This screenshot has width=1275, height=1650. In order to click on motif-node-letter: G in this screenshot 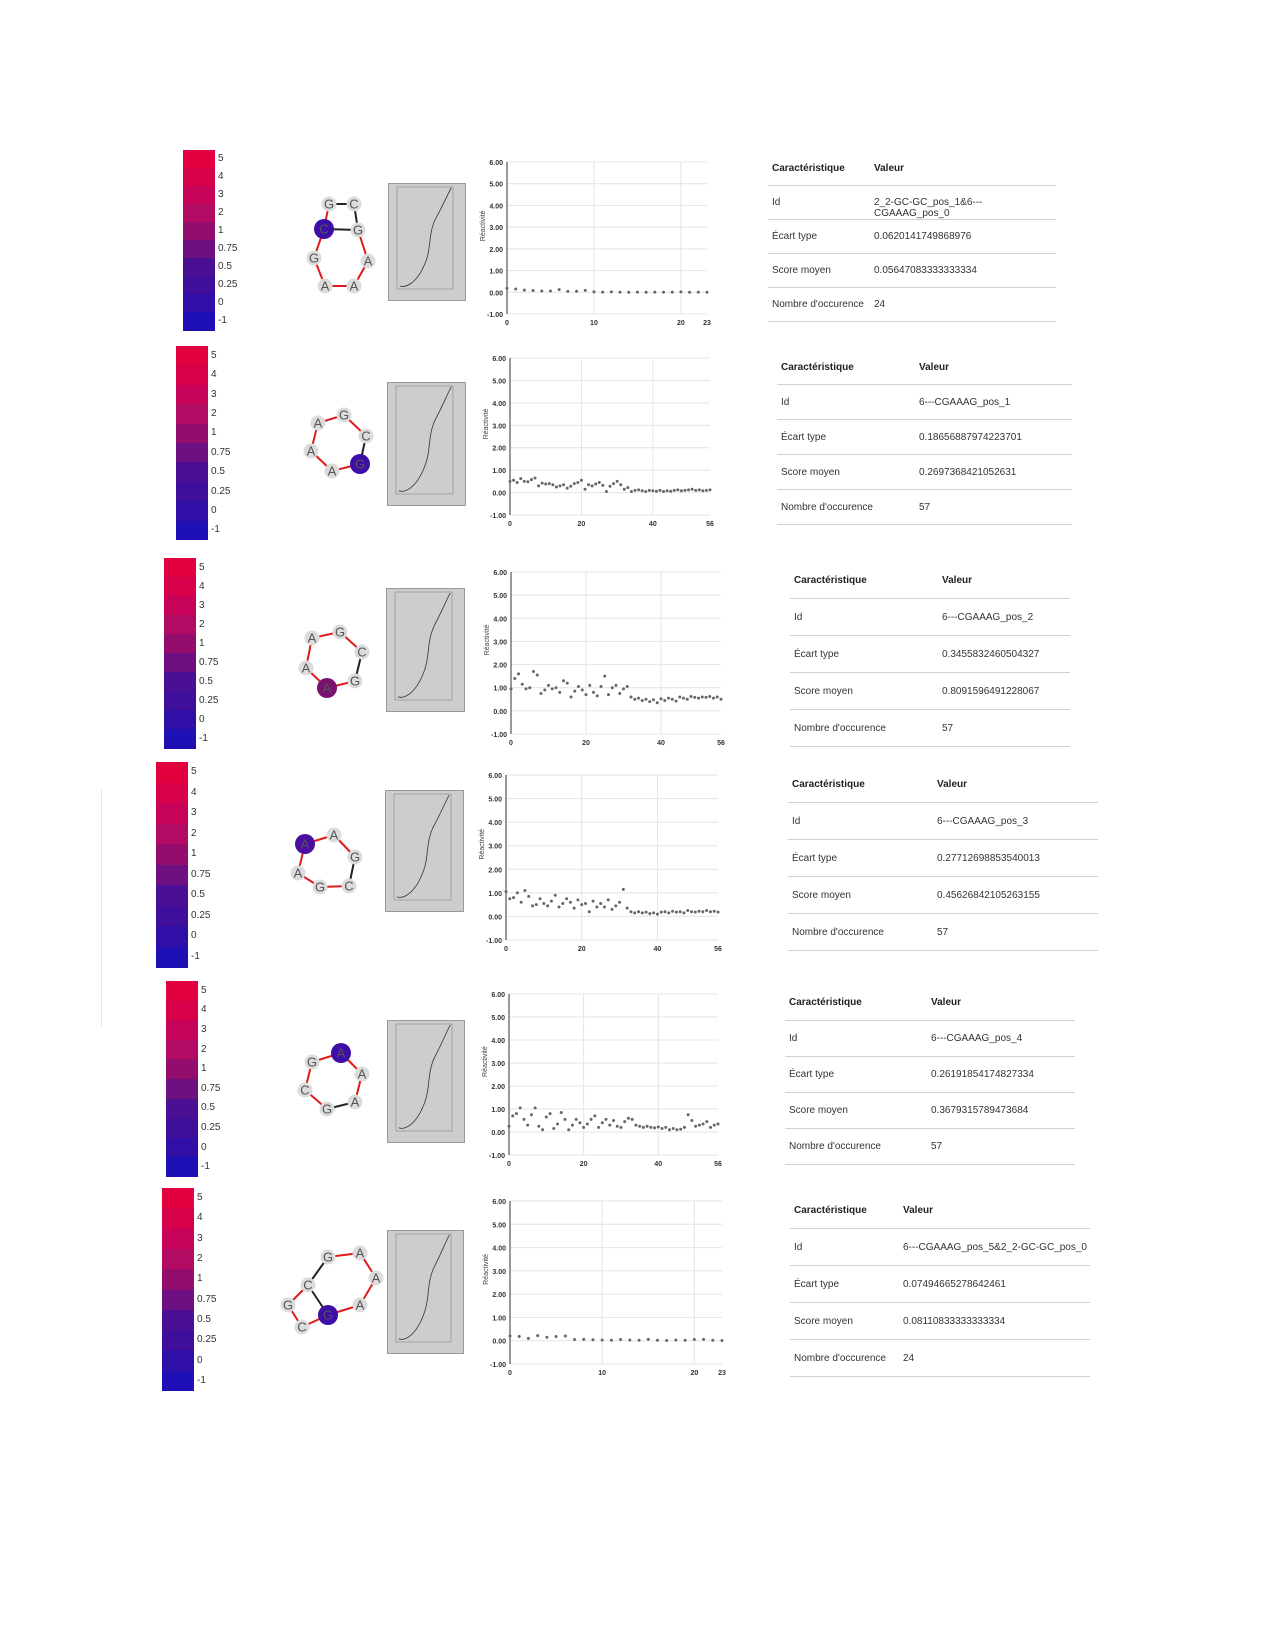, I will do `click(329, 204)`.